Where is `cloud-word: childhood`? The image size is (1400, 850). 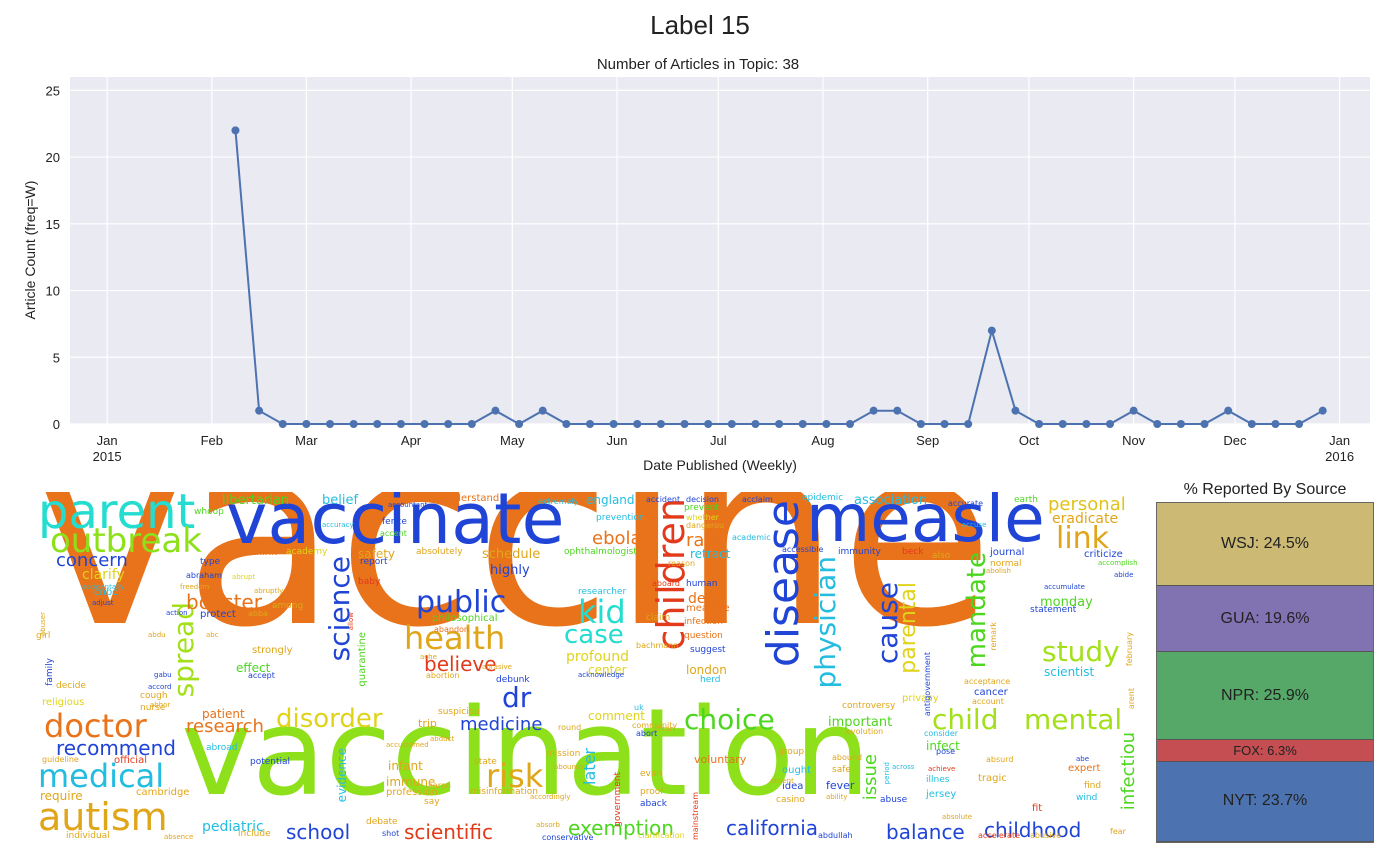
cloud-word: childhood is located at coordinates (1033, 830).